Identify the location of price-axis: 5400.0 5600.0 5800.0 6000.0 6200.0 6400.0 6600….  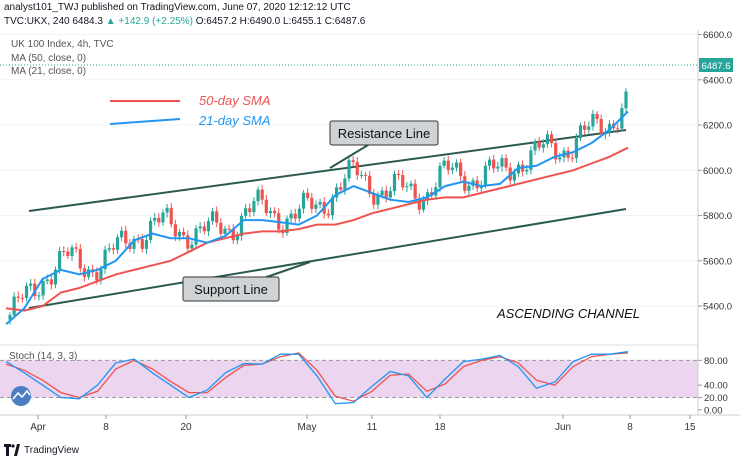
(715, 171).